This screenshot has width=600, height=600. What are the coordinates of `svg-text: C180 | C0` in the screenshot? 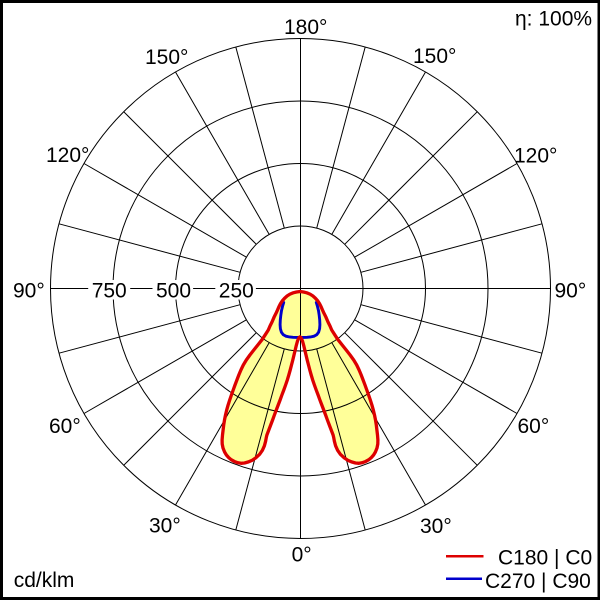 It's located at (545, 558).